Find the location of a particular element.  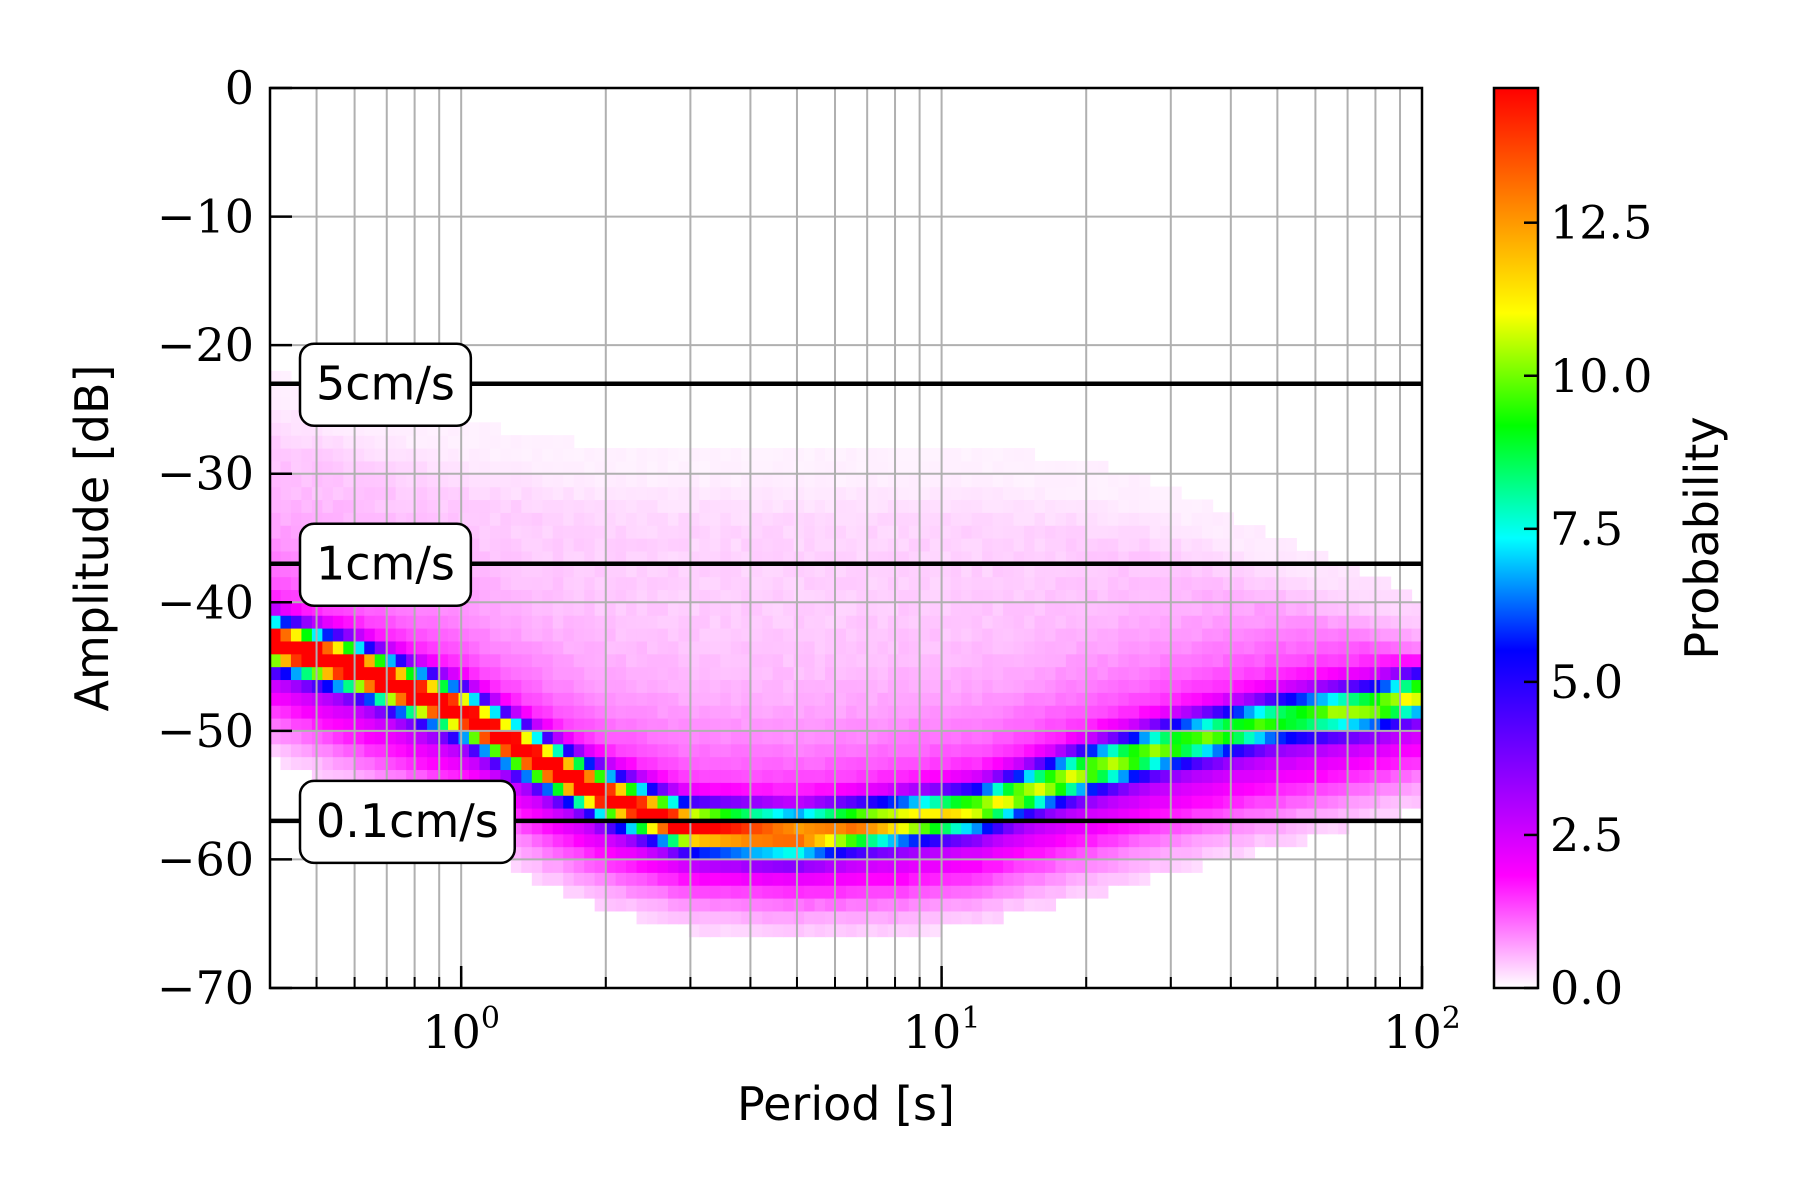

y-tick-label: −20 is located at coordinates (205, 345).